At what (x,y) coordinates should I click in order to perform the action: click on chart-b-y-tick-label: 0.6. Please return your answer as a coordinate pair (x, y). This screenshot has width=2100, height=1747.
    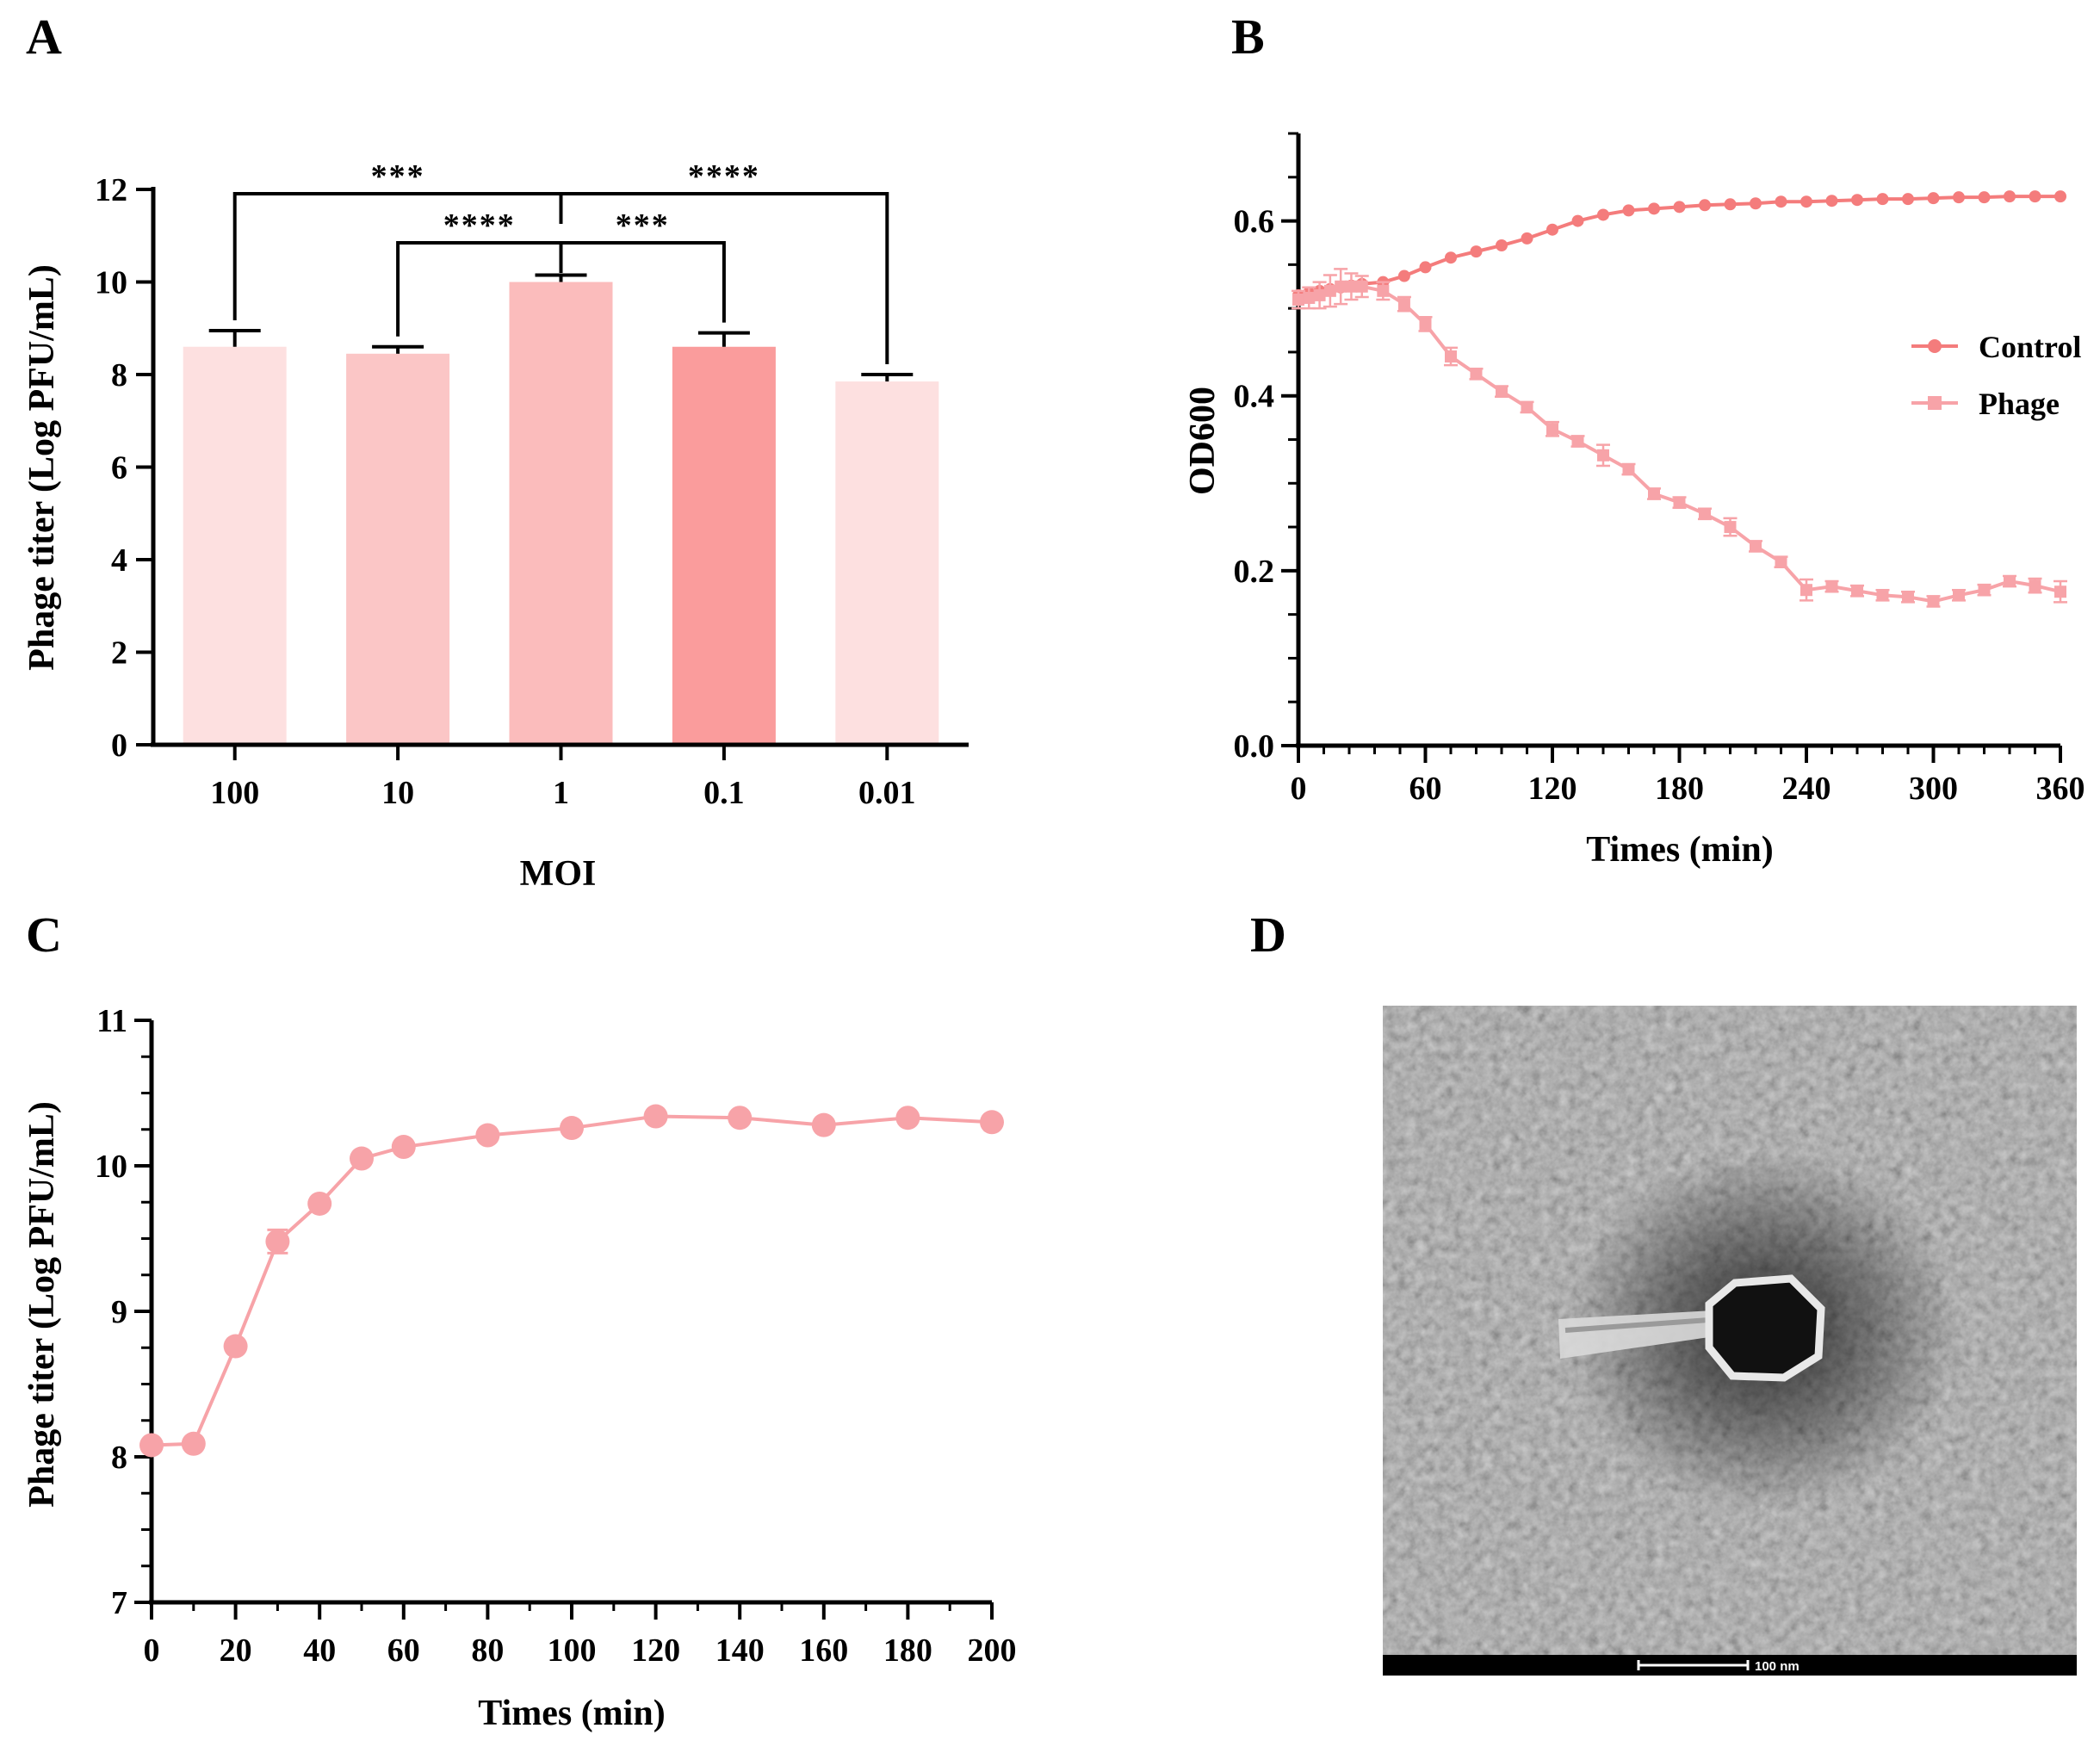
    Looking at the image, I should click on (1254, 222).